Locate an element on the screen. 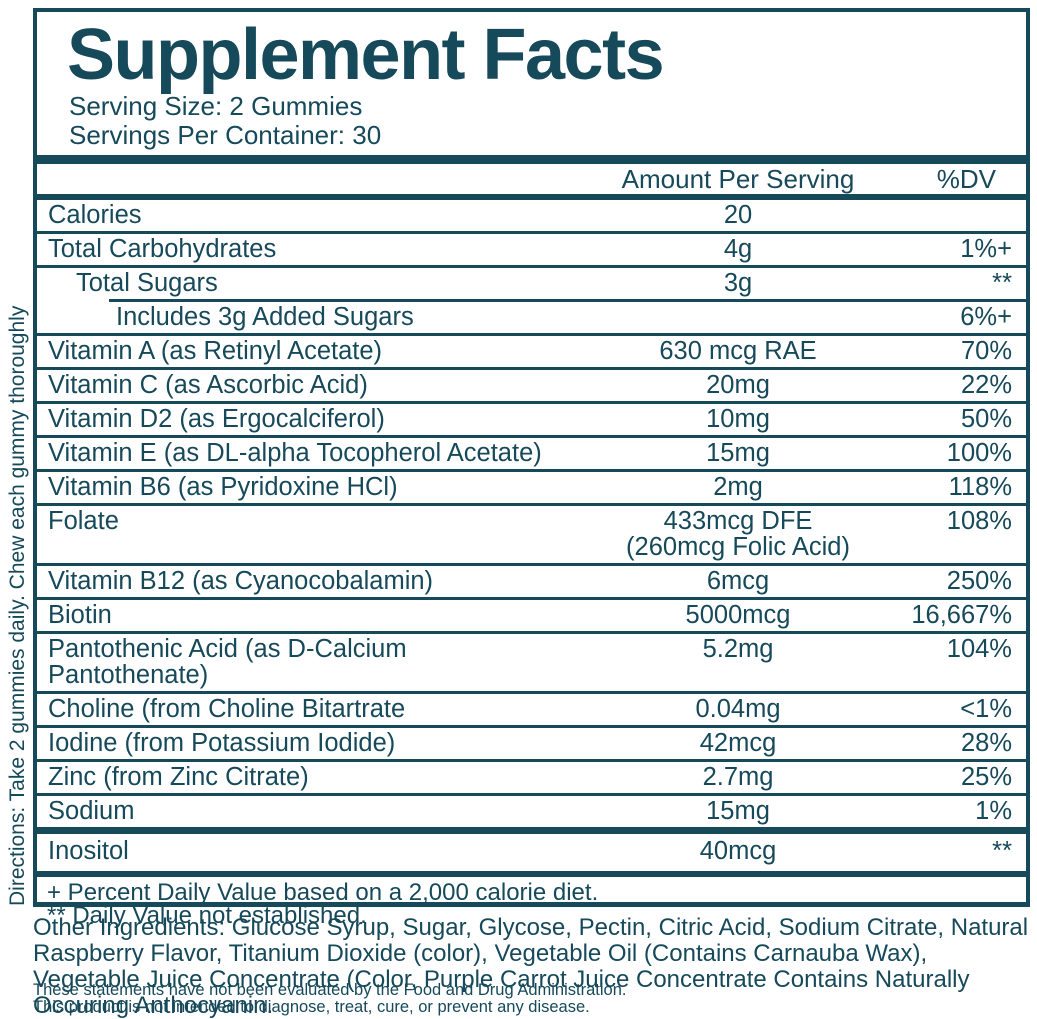 This screenshot has width=1037, height=1019. divider-thick-mid is located at coordinates (531, 830).